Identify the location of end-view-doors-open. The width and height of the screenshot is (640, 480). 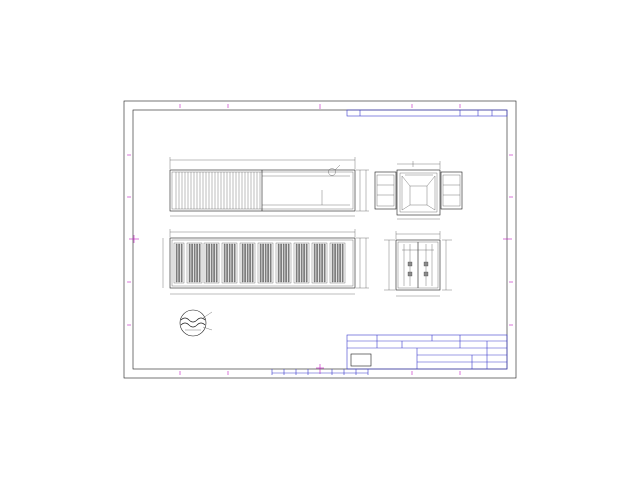
(418, 190).